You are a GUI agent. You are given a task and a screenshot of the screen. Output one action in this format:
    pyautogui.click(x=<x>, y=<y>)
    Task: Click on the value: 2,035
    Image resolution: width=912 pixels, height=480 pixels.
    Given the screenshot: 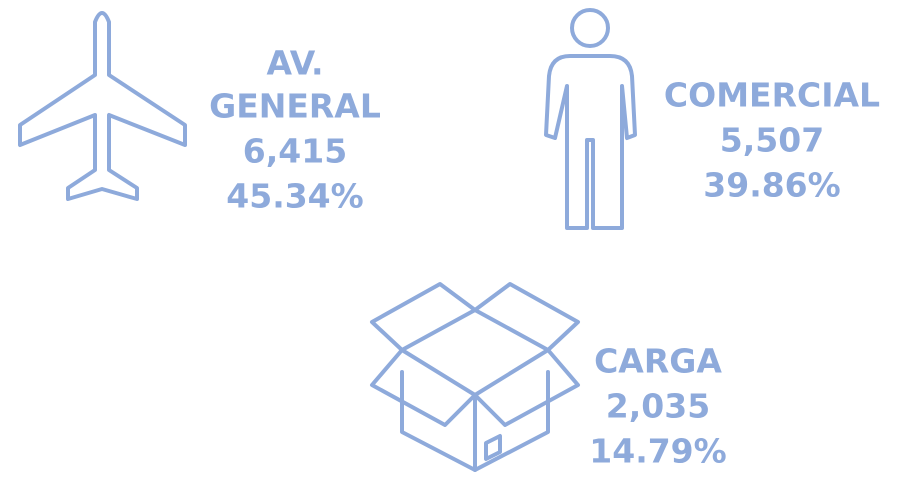 What is the action you would take?
    pyautogui.click(x=658, y=406)
    